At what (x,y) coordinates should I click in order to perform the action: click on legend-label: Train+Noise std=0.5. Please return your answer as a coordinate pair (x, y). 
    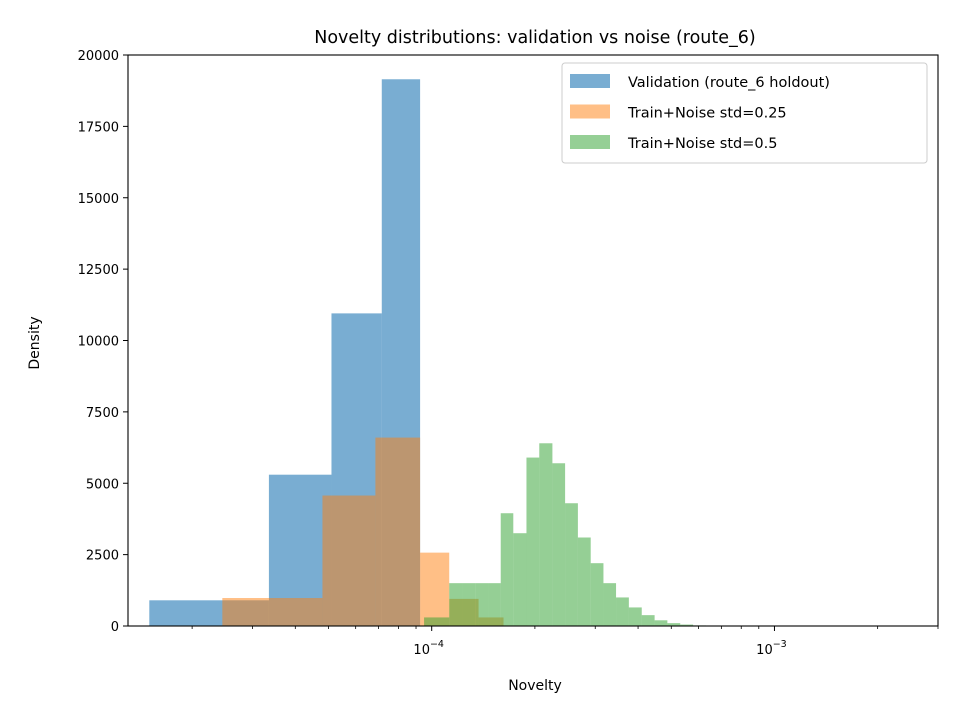
    Looking at the image, I should click on (702, 144).